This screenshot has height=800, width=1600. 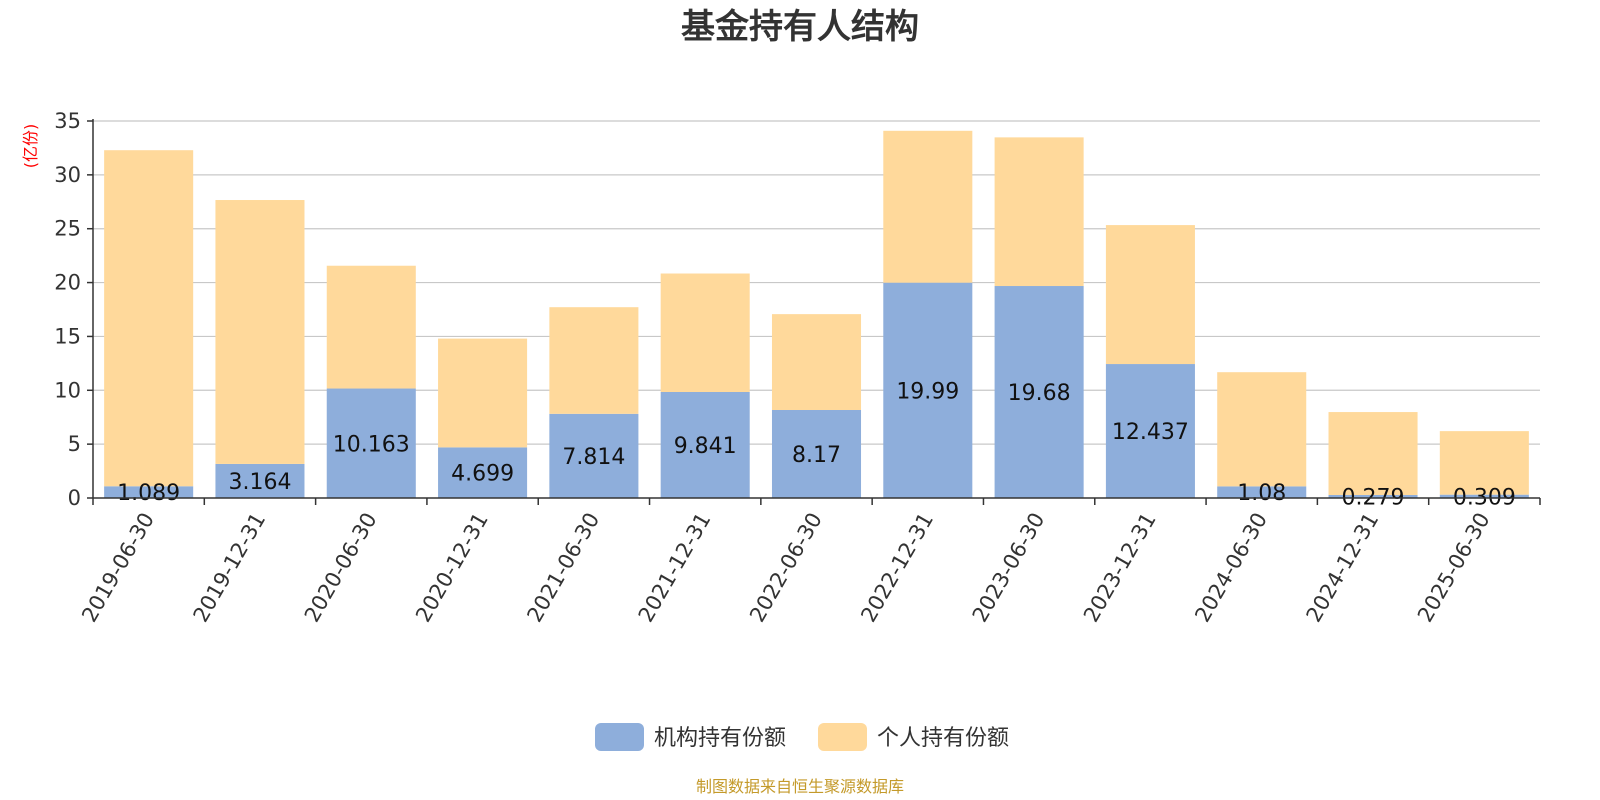 I want to click on y-tick-label: 15, so click(x=67, y=336).